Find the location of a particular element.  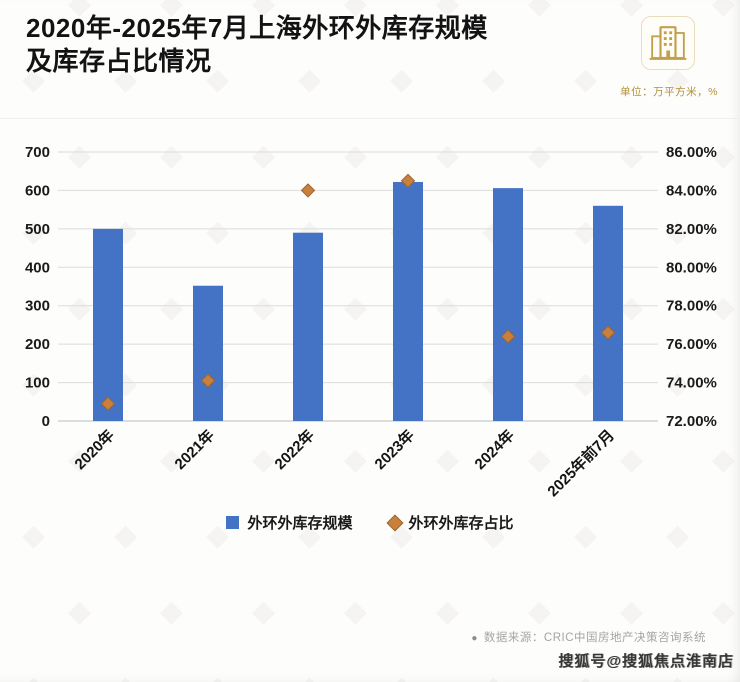

right-axis-tick-label: 74.00% is located at coordinates (691, 383).